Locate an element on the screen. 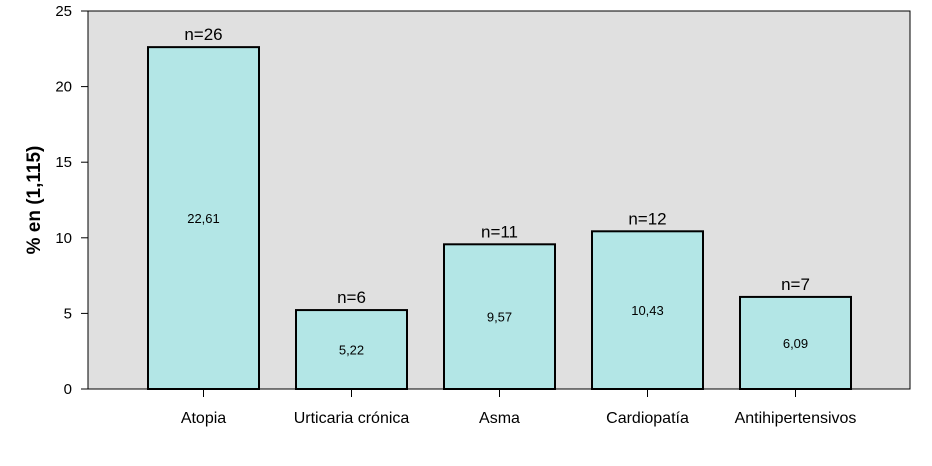  y-tick-label: 5 is located at coordinates (68, 313).